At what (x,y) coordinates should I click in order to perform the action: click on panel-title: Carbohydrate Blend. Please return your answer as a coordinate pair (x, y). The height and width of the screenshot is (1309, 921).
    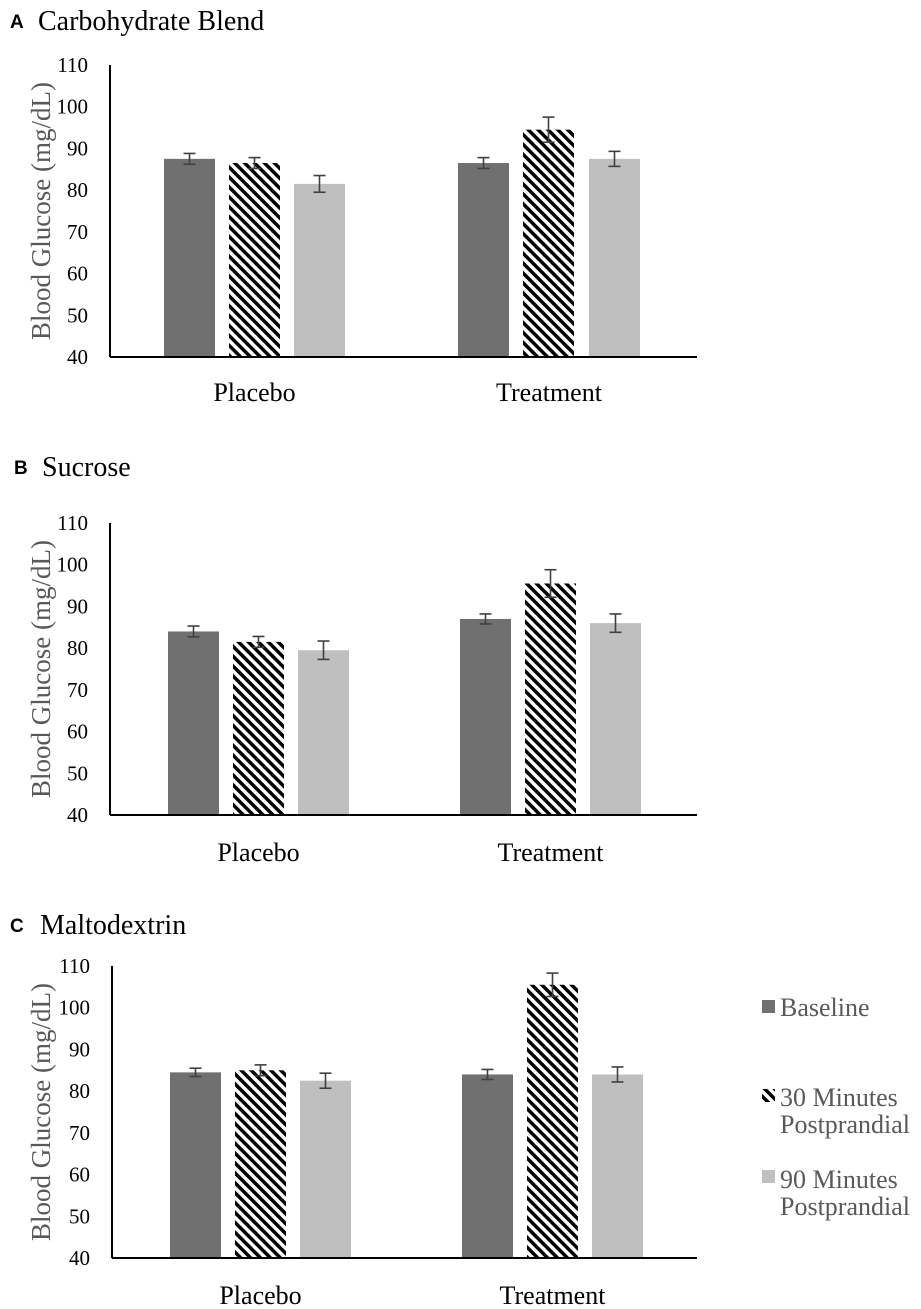
    Looking at the image, I should click on (151, 21).